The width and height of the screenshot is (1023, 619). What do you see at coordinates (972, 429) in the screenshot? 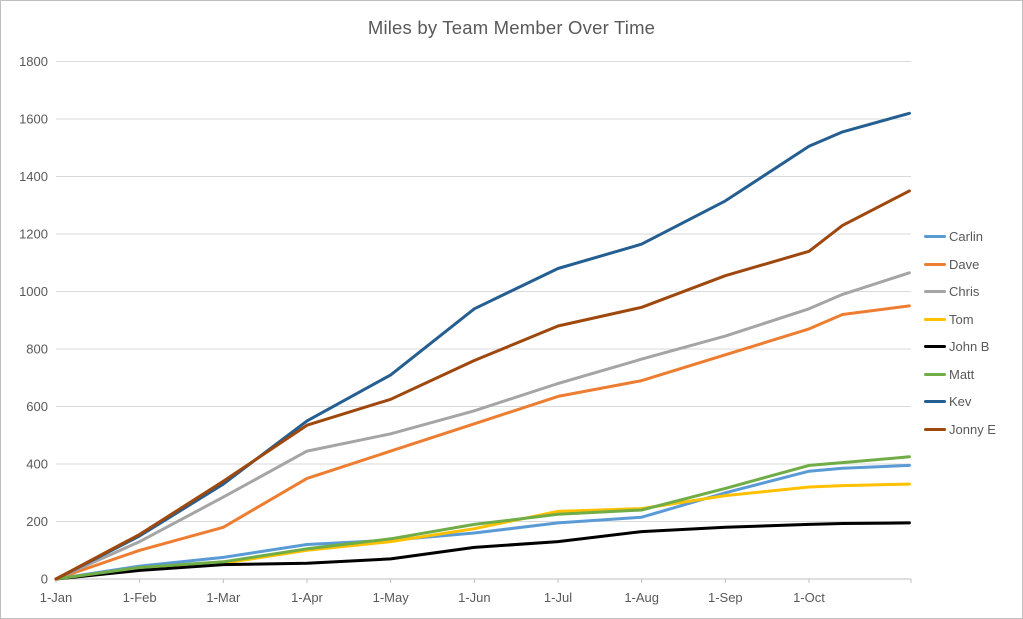
I see `legend-label: Jonny E` at bounding box center [972, 429].